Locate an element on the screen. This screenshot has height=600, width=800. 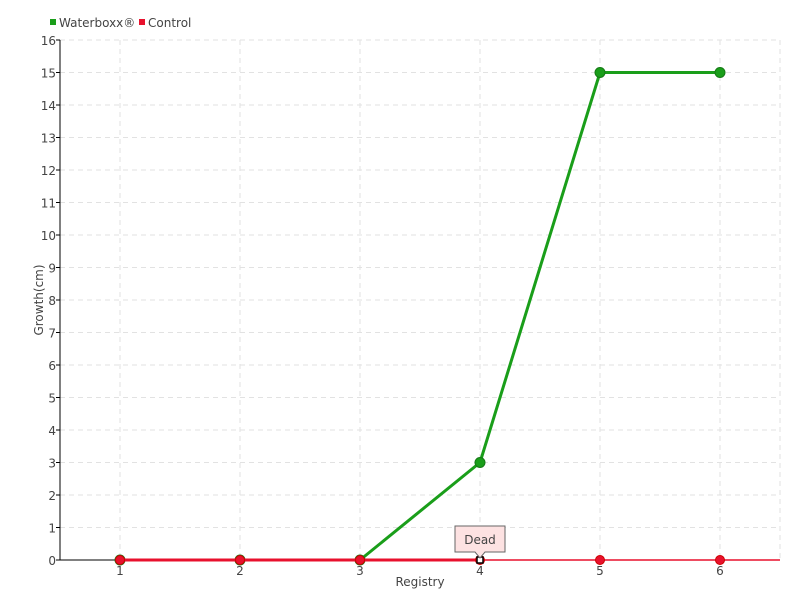
y-tick-label: 6 is located at coordinates (52, 366).